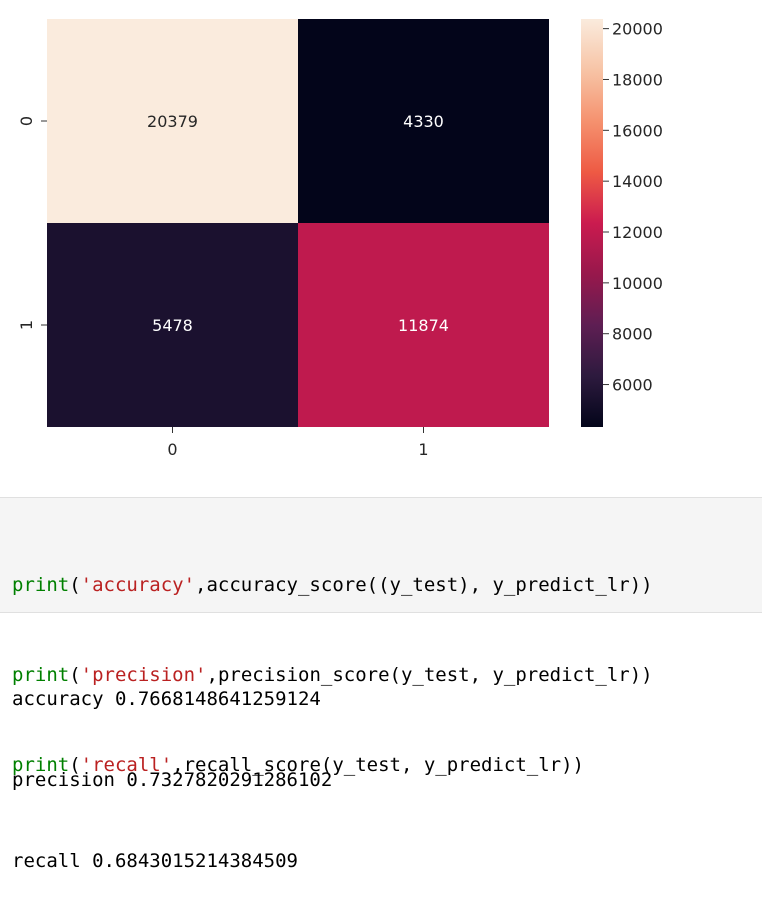 This screenshot has height=902, width=762. I want to click on cell-value-label: 4330, so click(423, 121).